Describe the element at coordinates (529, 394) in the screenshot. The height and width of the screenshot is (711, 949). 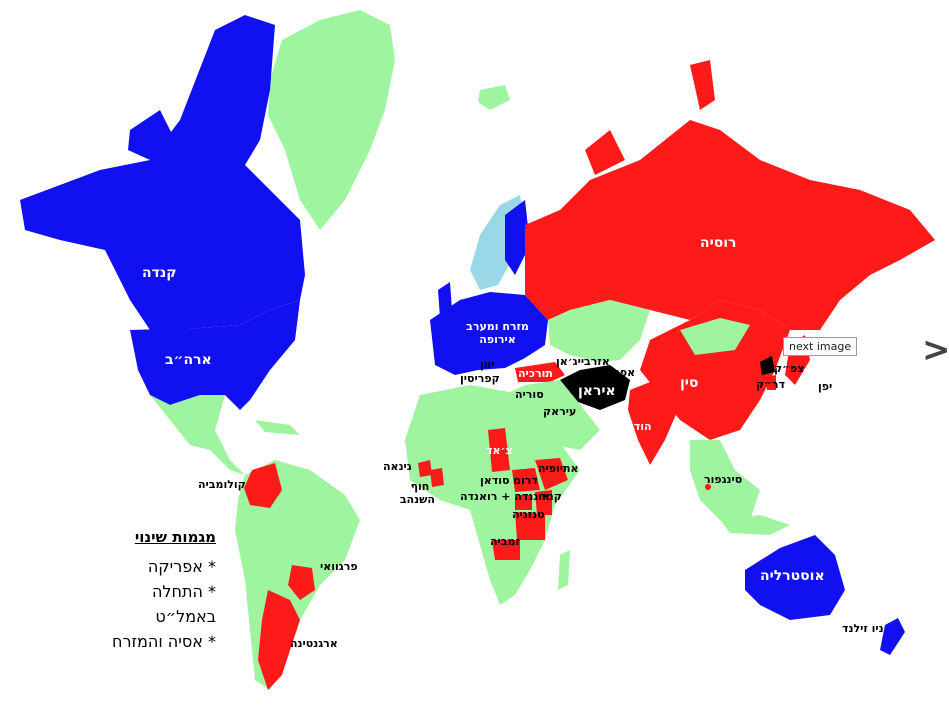
I see `label-syria: סוריה` at that location.